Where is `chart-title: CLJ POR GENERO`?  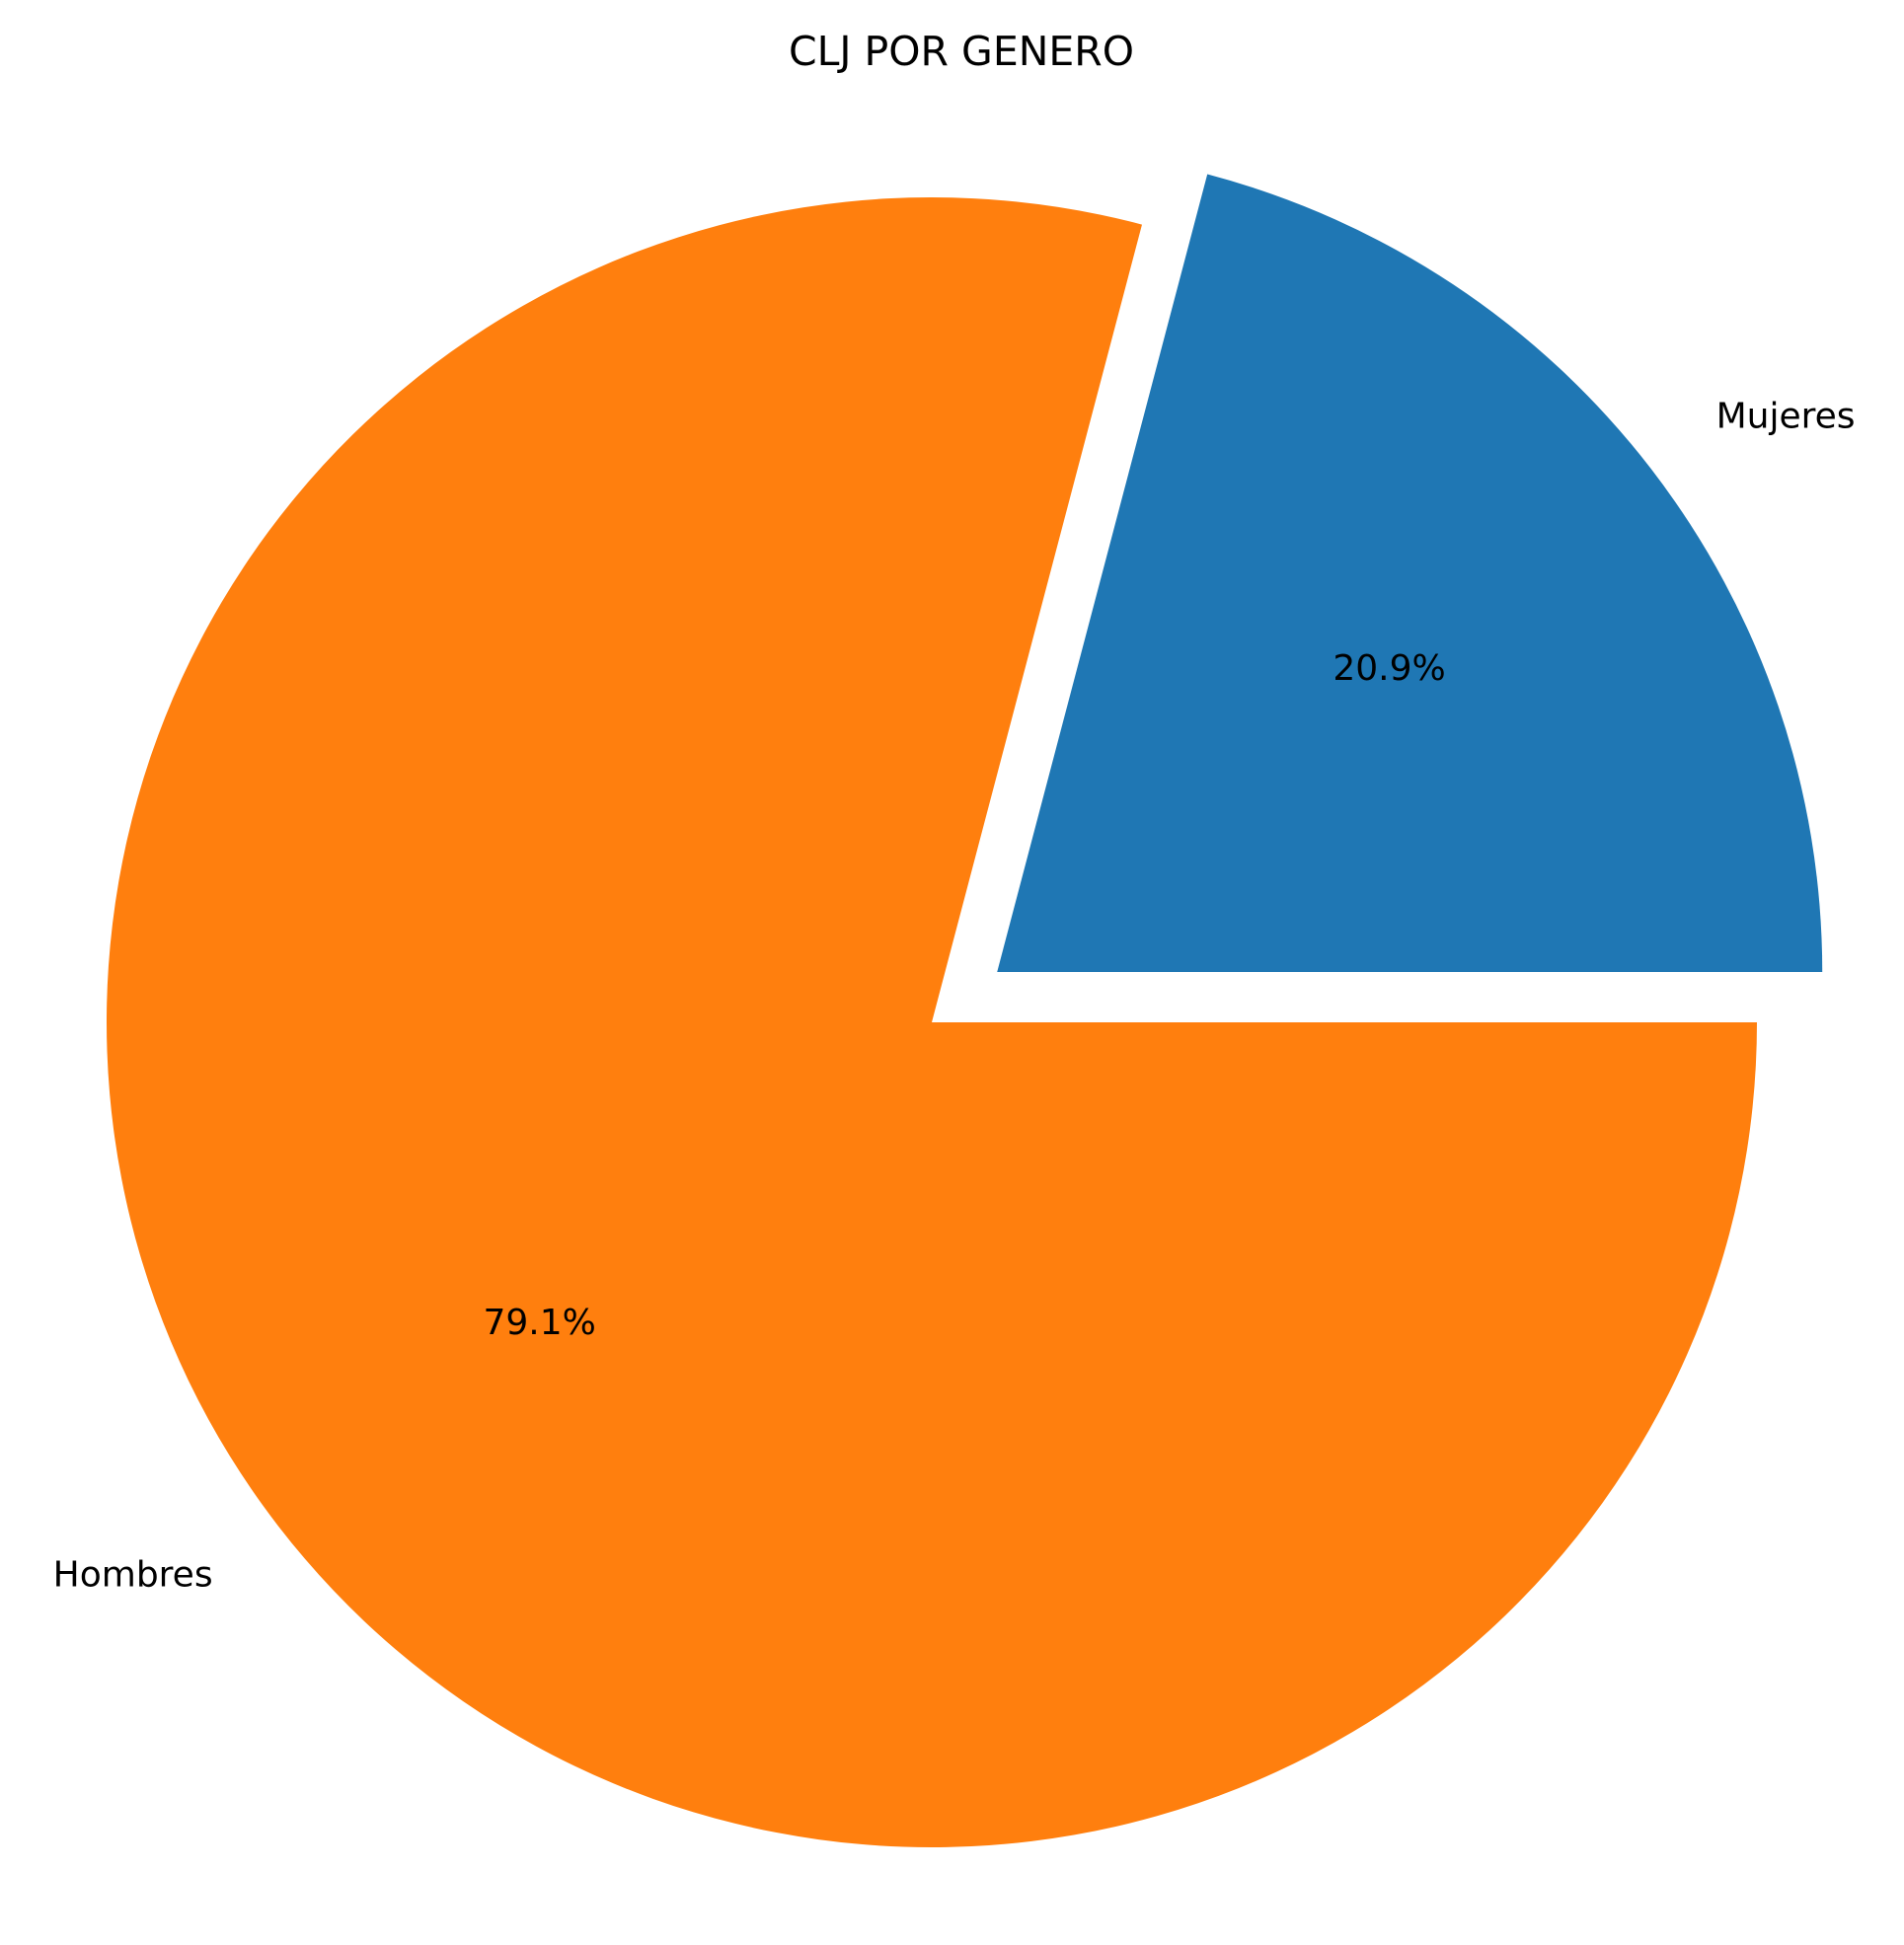
chart-title: CLJ POR GENERO is located at coordinates (961, 51).